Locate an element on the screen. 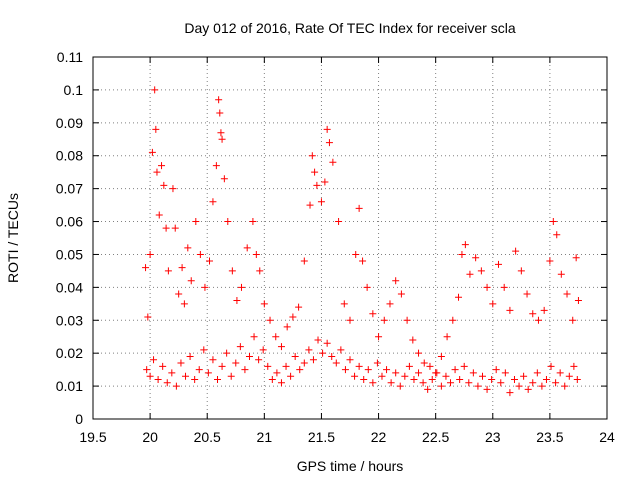  y-tick-label: 0.06 is located at coordinates (69, 222).